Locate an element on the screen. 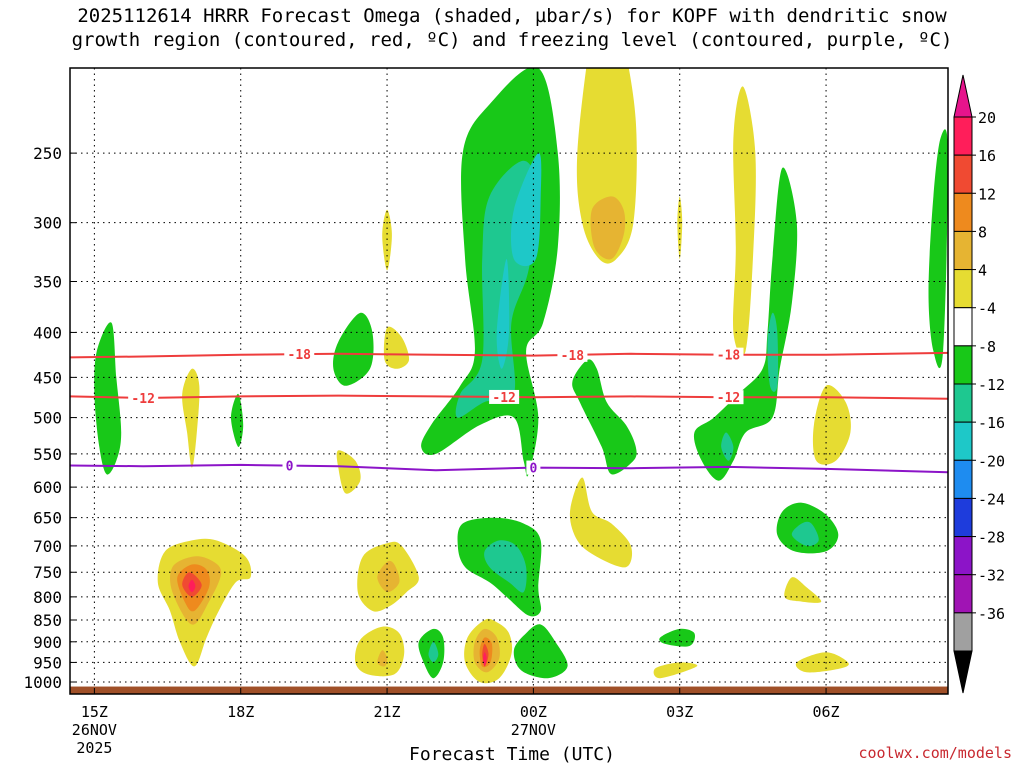 The height and width of the screenshot is (768, 1024). colorbar-label-4: 4 is located at coordinates (982, 271).